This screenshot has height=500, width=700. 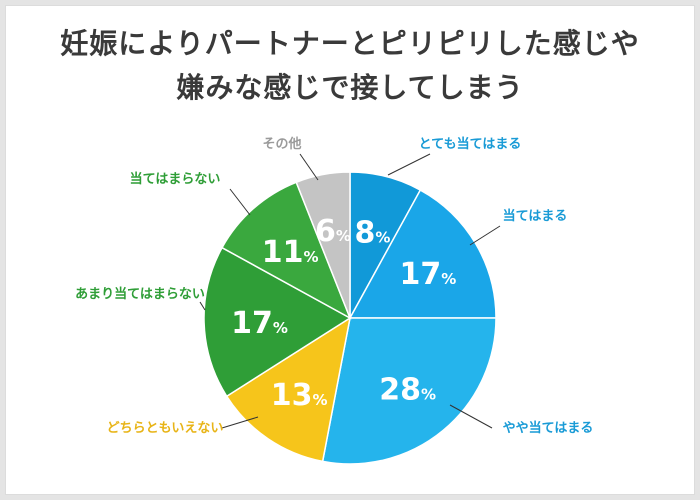 I want to click on category-label: 当てはまらない, so click(x=175, y=179).